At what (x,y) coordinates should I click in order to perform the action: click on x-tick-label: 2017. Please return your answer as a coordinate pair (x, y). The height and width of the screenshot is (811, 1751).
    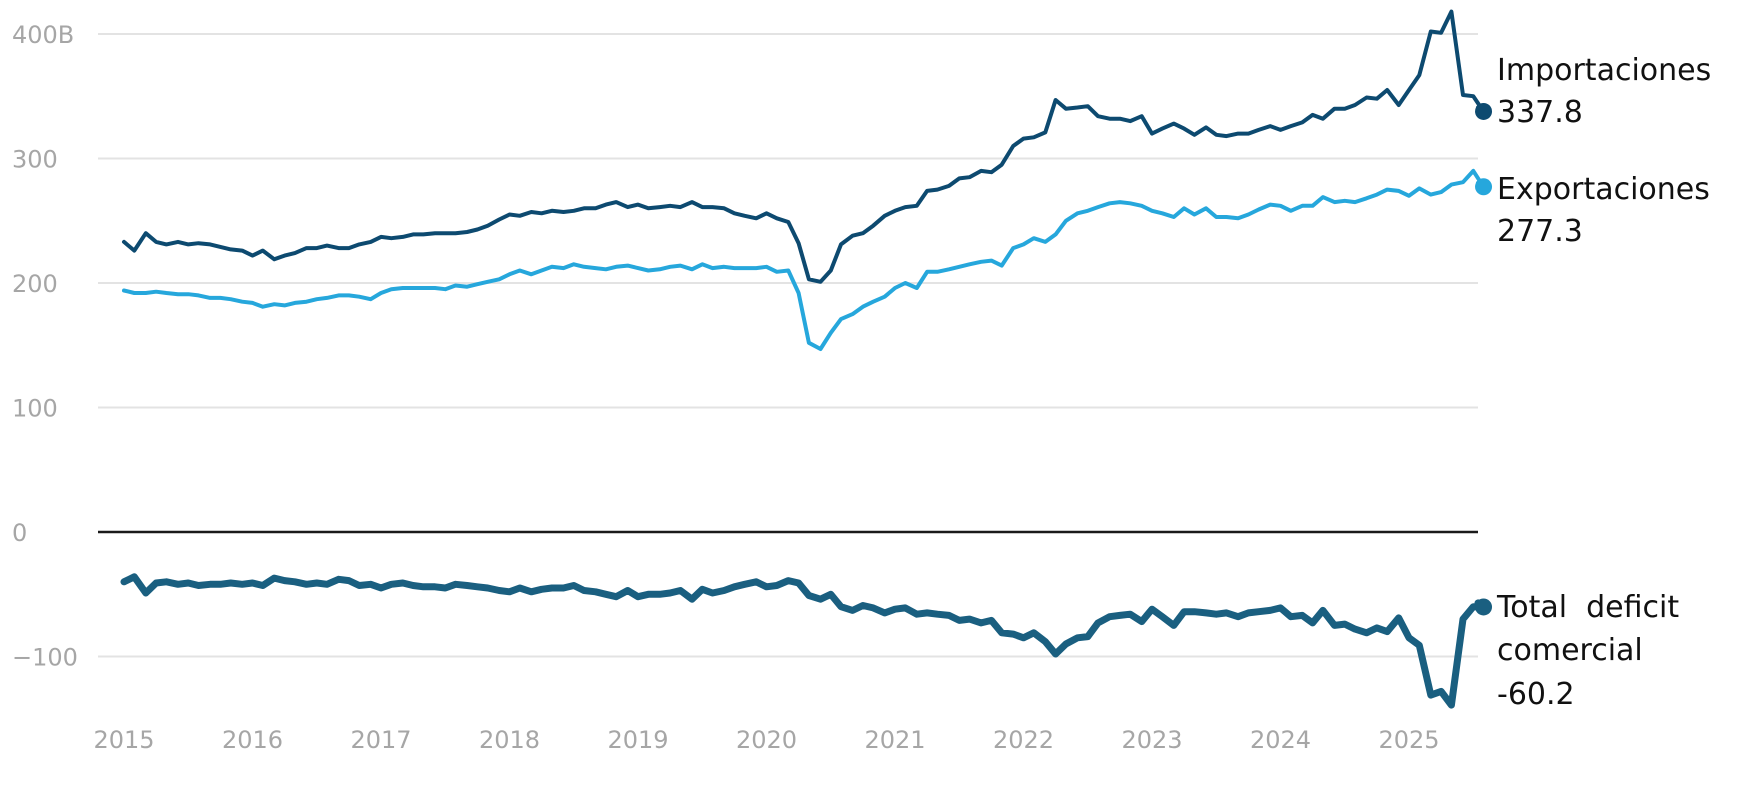
    Looking at the image, I should click on (380, 740).